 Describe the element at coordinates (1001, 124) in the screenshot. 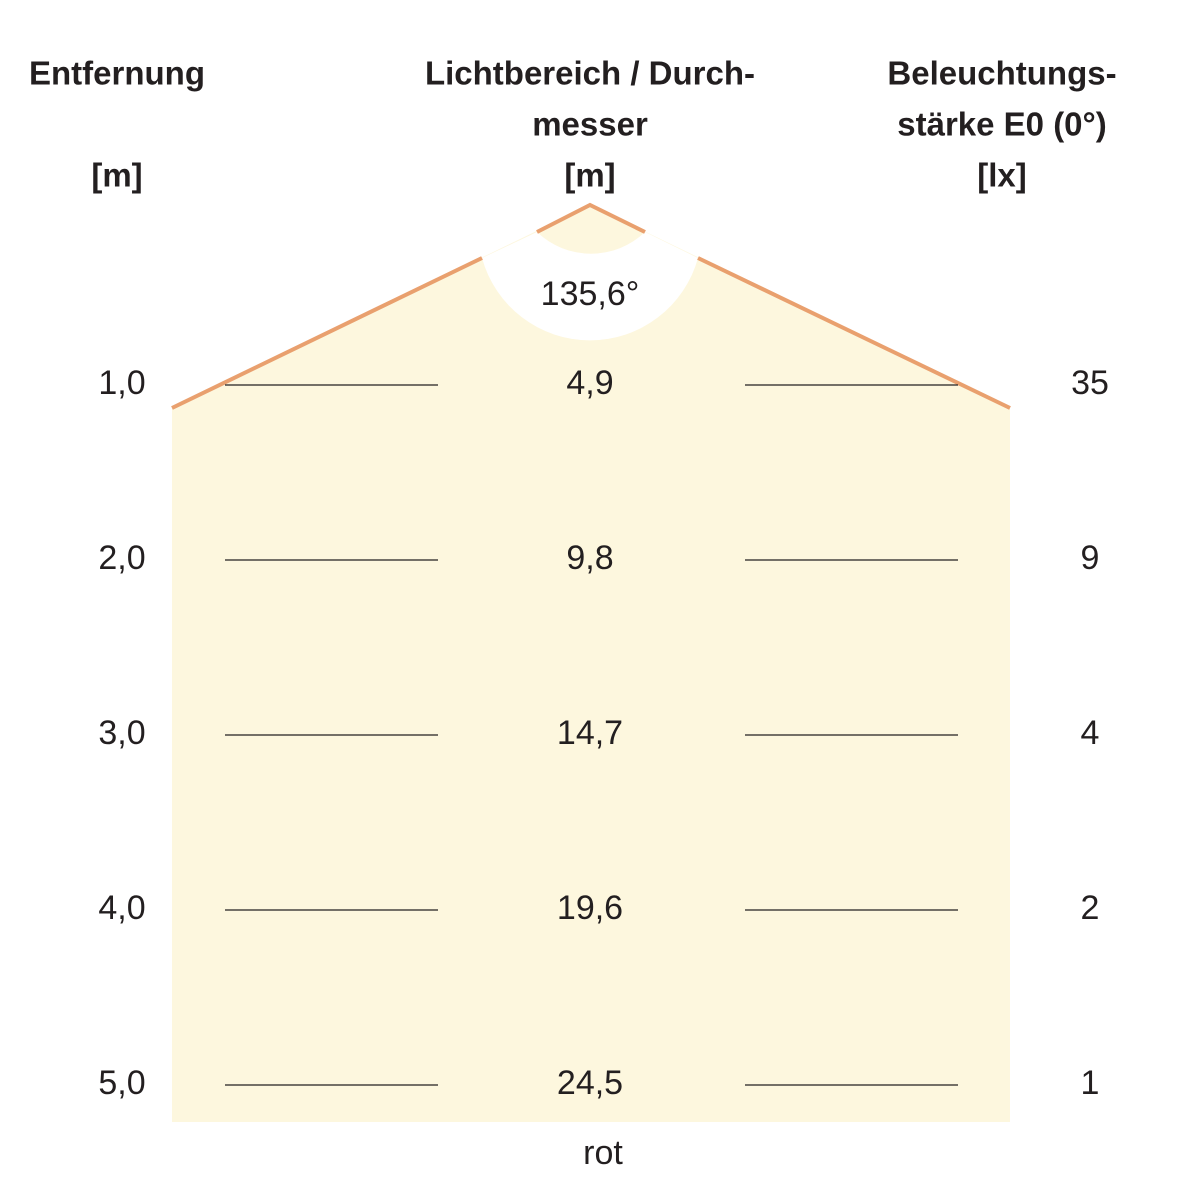

I see `header-text: stärke E0 (0°)` at that location.